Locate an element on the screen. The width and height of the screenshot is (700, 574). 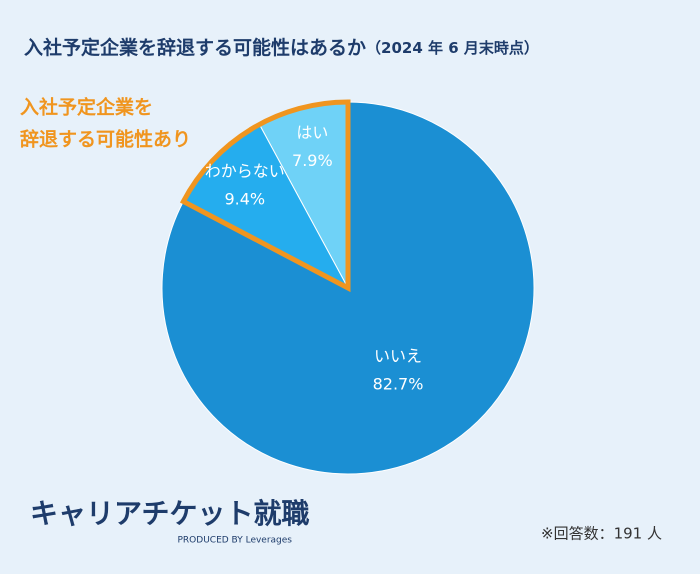
note: ※回答数：191 人 is located at coordinates (601, 534).